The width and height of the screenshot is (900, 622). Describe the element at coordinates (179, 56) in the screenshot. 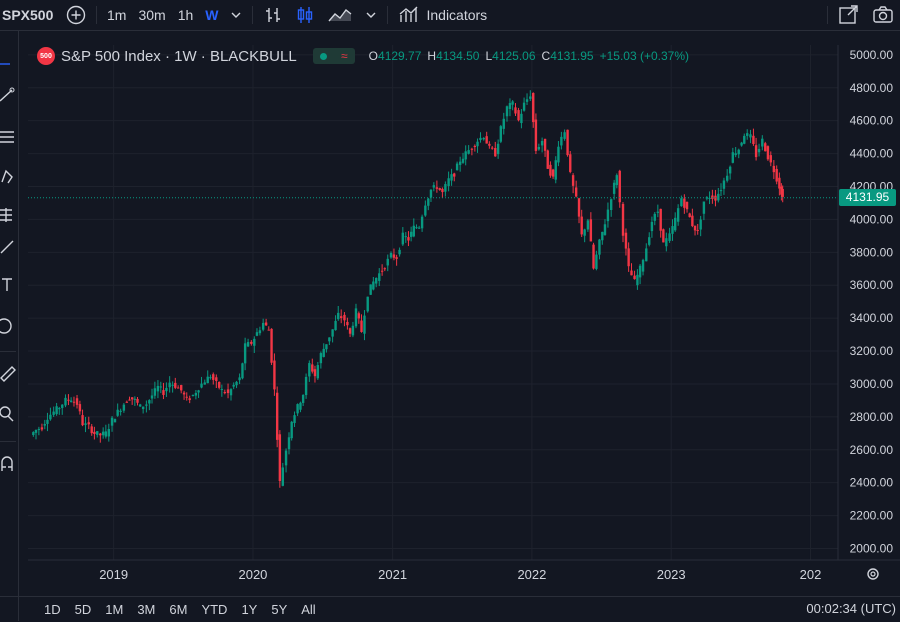

I see `legend-title: S&P 500 Index · 1W · BLACKBULL` at that location.